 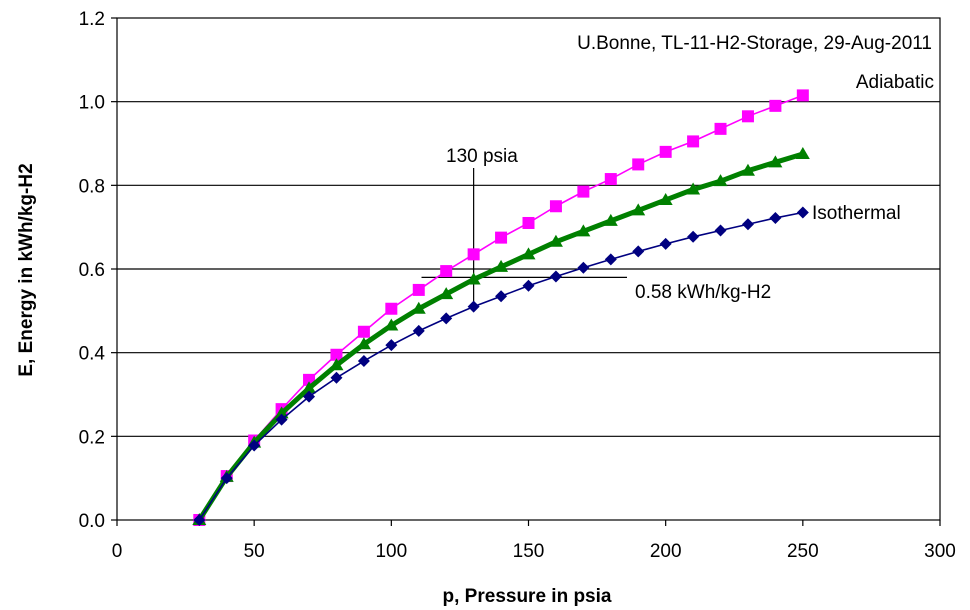 What do you see at coordinates (527, 596) in the screenshot?
I see `x-axis-title: p, Pressure in psia` at bounding box center [527, 596].